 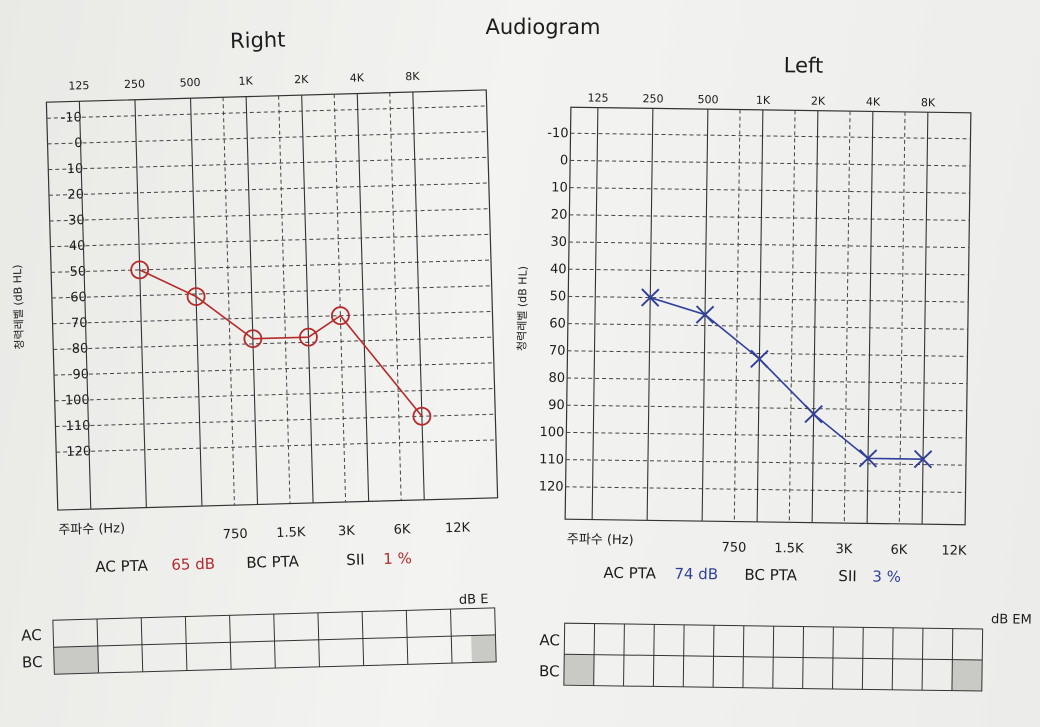 I want to click on y-tick-label: 20, so click(x=559, y=215).